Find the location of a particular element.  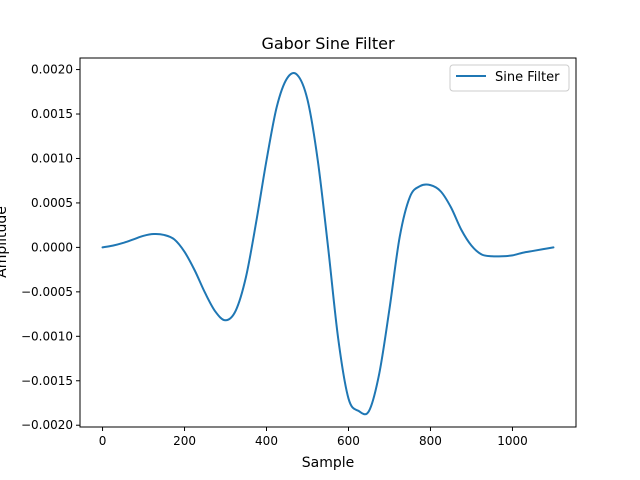

y-tick-label: 0.0005 is located at coordinates (52, 203).